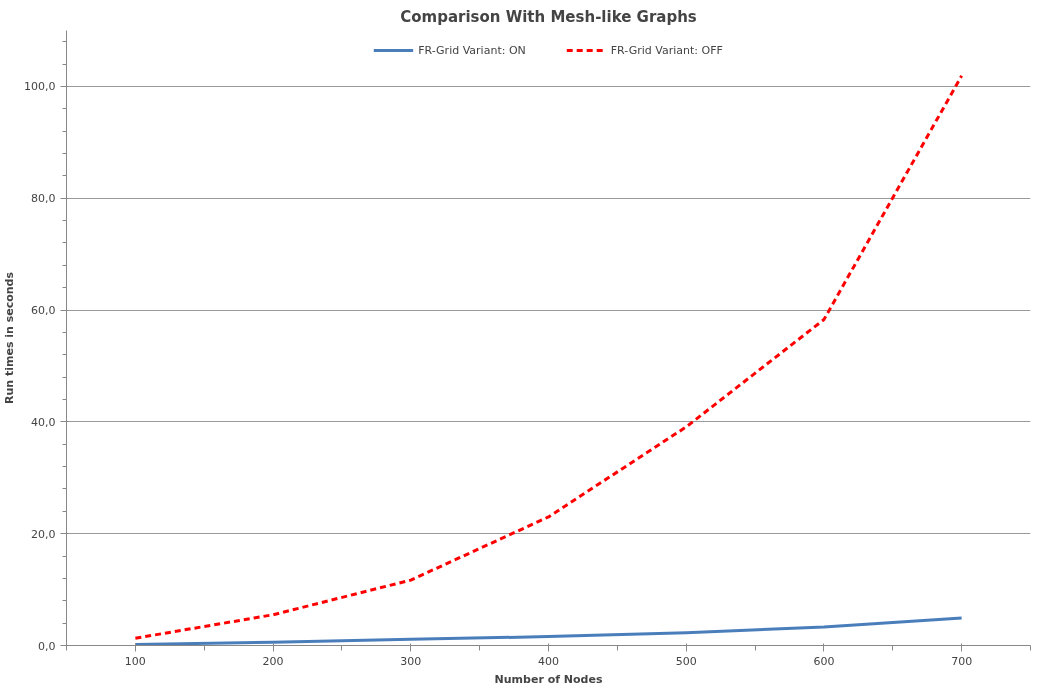 The width and height of the screenshot is (1055, 693). What do you see at coordinates (43, 534) in the screenshot?
I see `y-tick-label: 20,0` at bounding box center [43, 534].